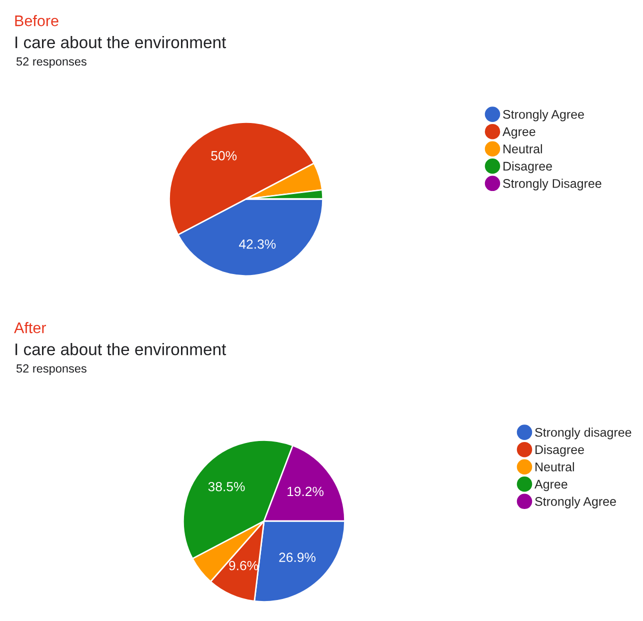 This screenshot has width=643, height=621. What do you see at coordinates (224, 155) in the screenshot?
I see `data-label: 50%` at bounding box center [224, 155].